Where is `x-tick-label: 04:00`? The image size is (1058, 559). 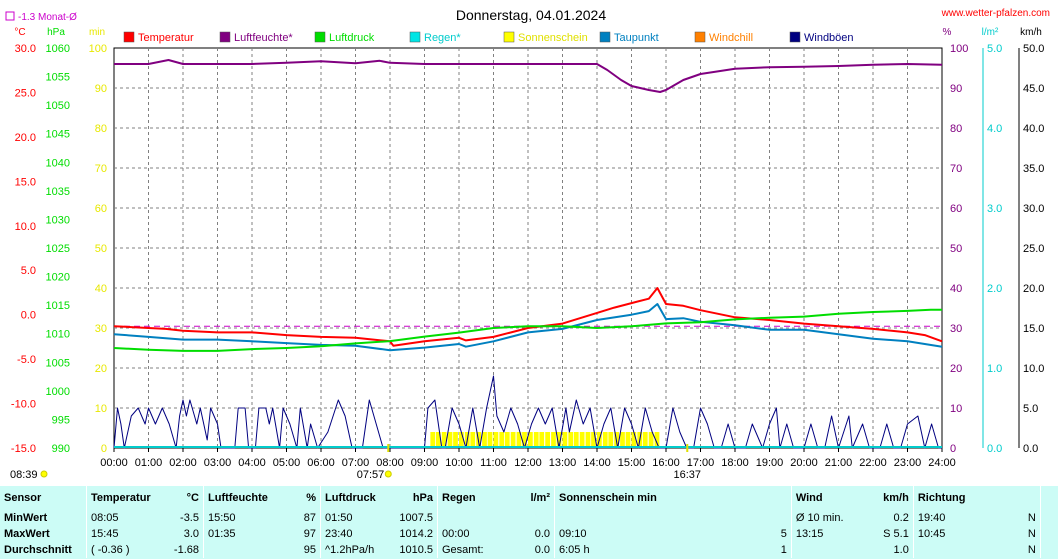 x-tick-label: 04:00 is located at coordinates (252, 463).